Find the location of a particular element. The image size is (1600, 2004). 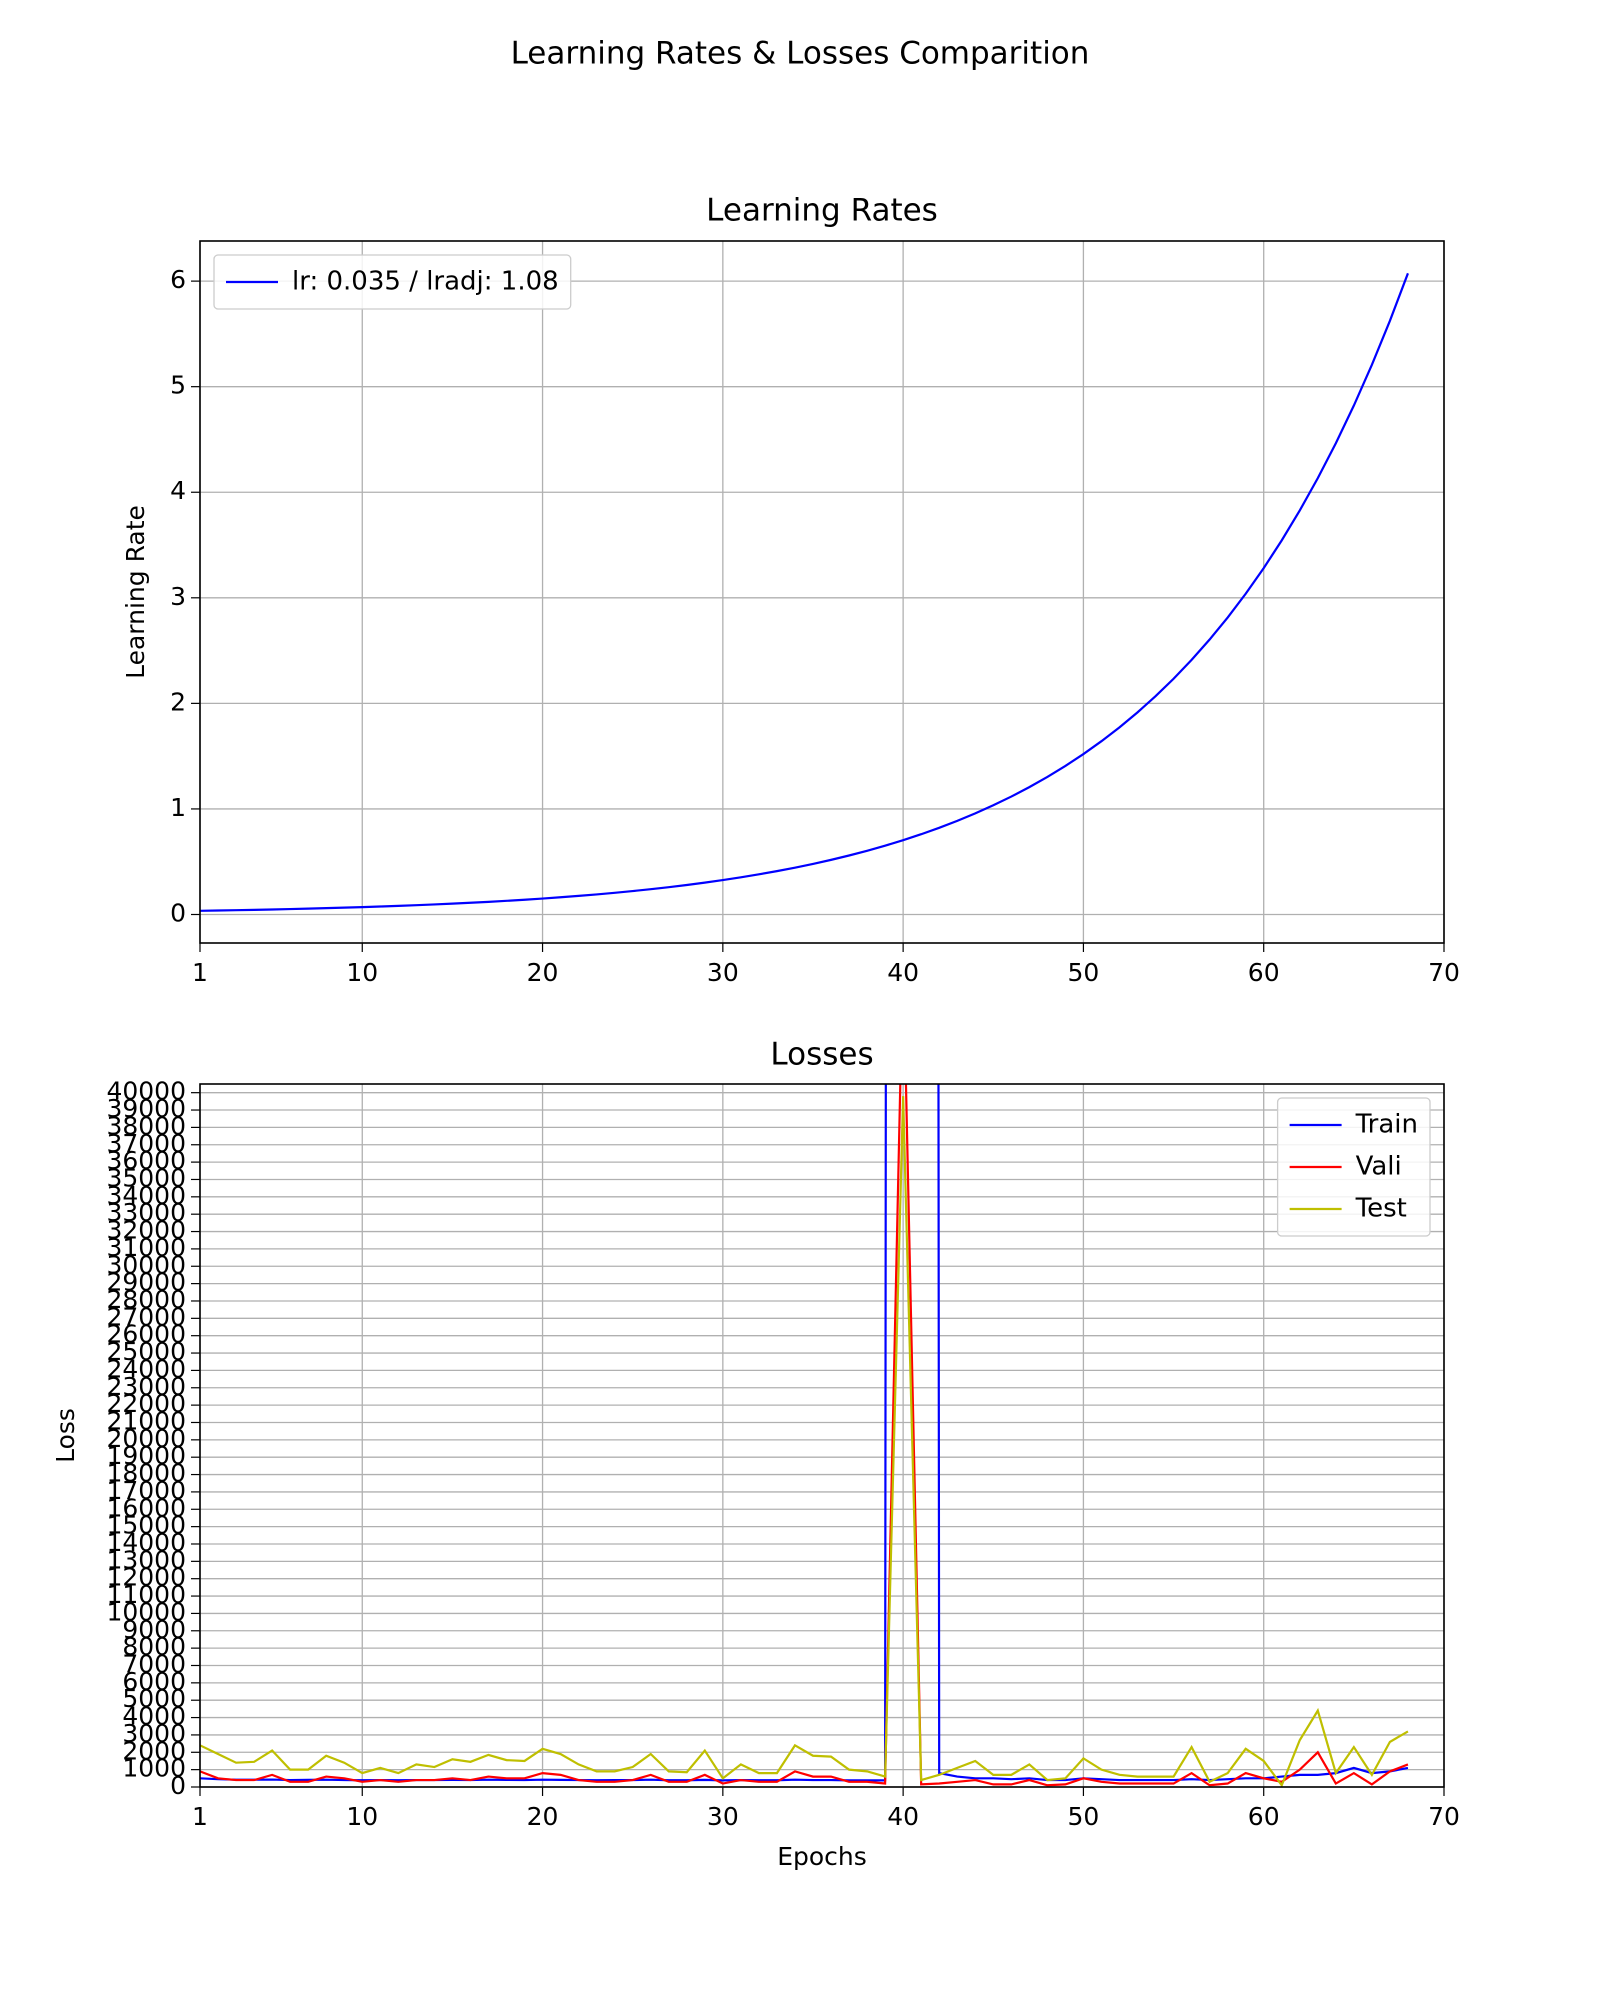

y-tick-label: 23000 is located at coordinates (146, 1386).